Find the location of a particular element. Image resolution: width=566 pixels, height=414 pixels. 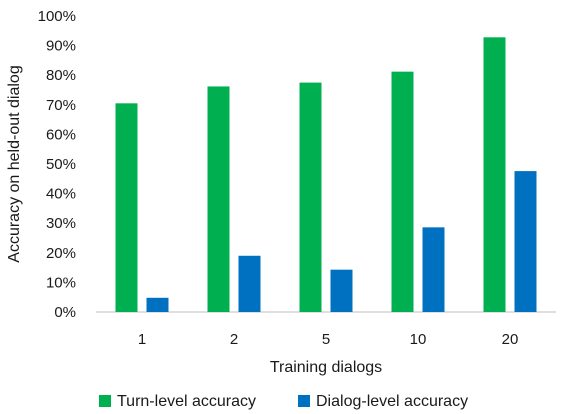

legend-label-dialog-level: Dialog-level accuracy is located at coordinates (392, 401).